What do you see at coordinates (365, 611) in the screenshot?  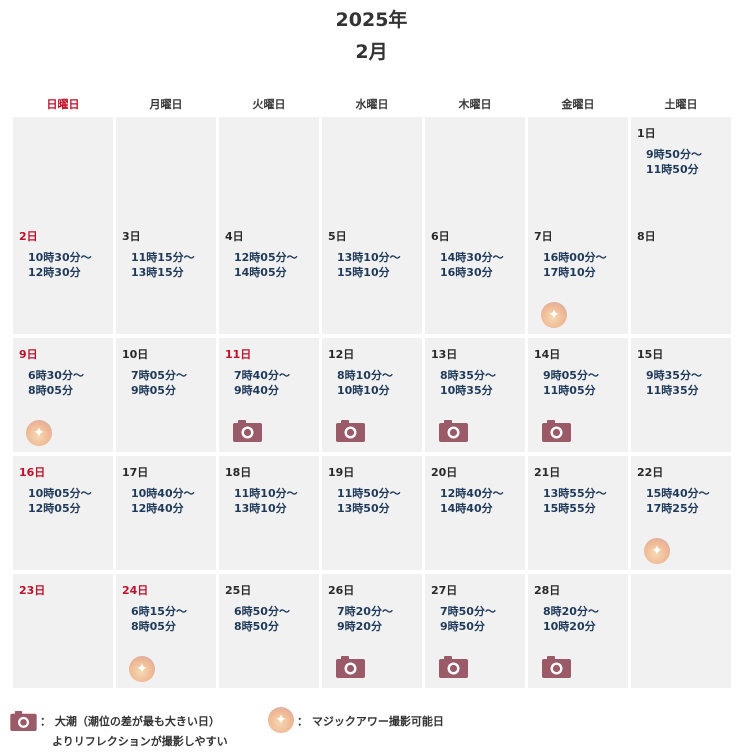 I see `tide-start-time: 7時20分～` at bounding box center [365, 611].